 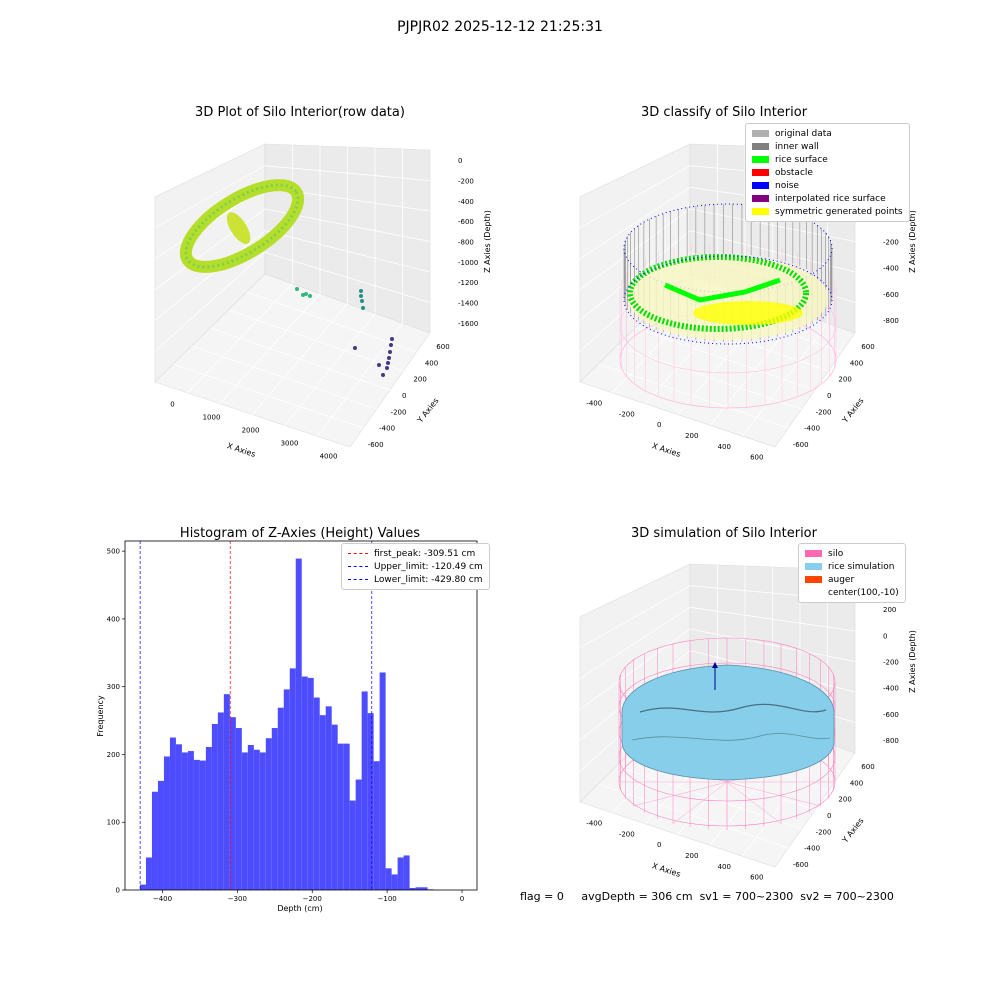 What do you see at coordinates (113, 823) in the screenshot?
I see `y-tick-label: 100` at bounding box center [113, 823].